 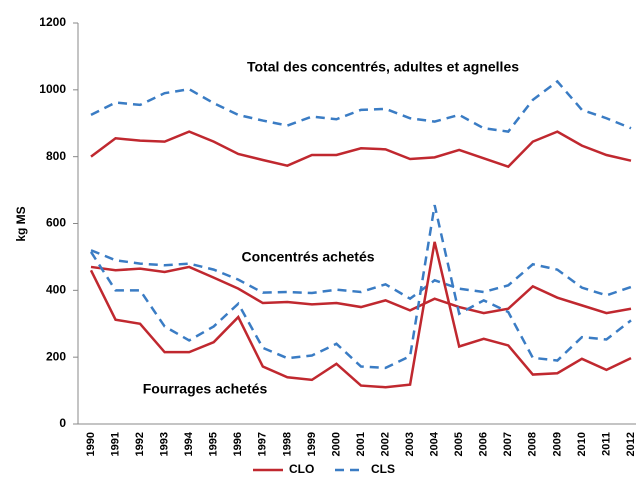 I want to click on legend-label: CLO, so click(x=301, y=469).